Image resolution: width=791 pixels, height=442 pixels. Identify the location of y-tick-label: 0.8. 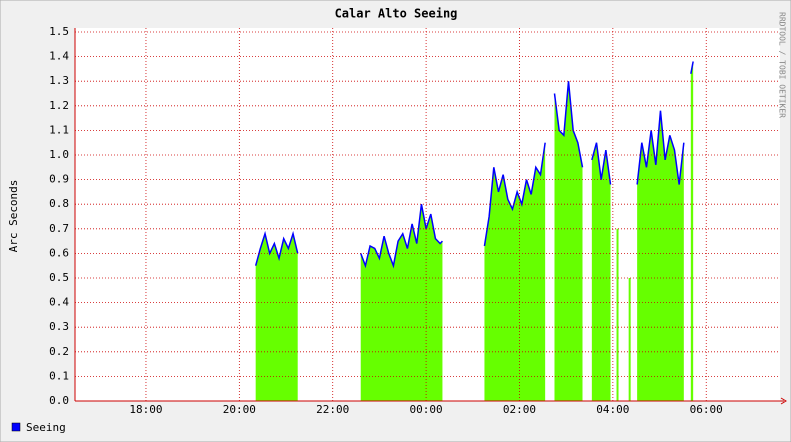
(59, 203).